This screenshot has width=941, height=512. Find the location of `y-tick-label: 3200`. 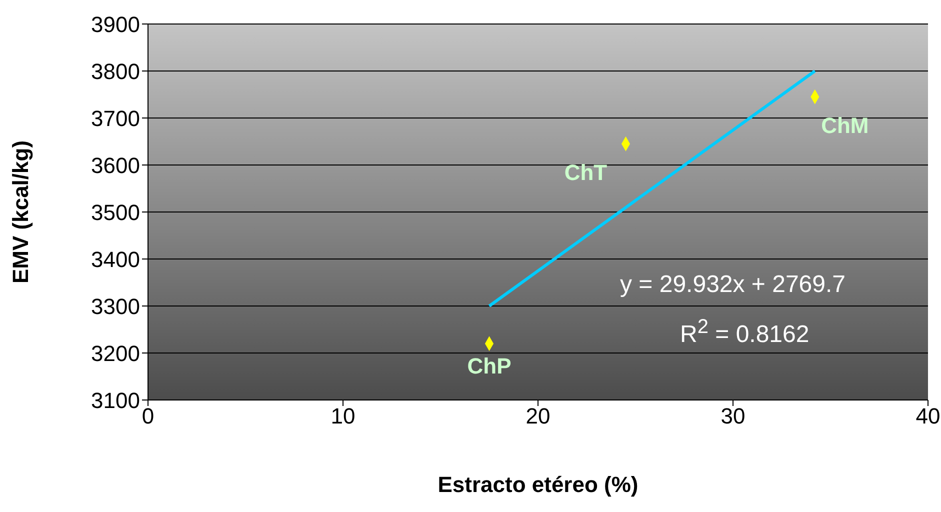

y-tick-label: 3200 is located at coordinates (115, 353).